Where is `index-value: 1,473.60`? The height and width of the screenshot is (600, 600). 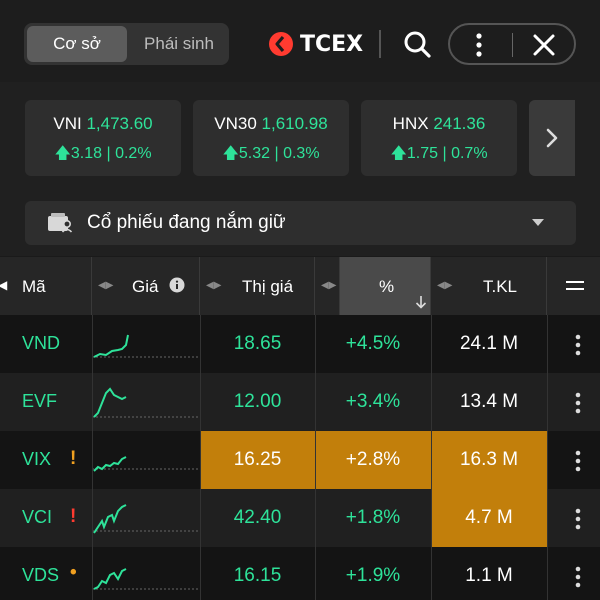 index-value: 1,473.60 is located at coordinates (119, 123).